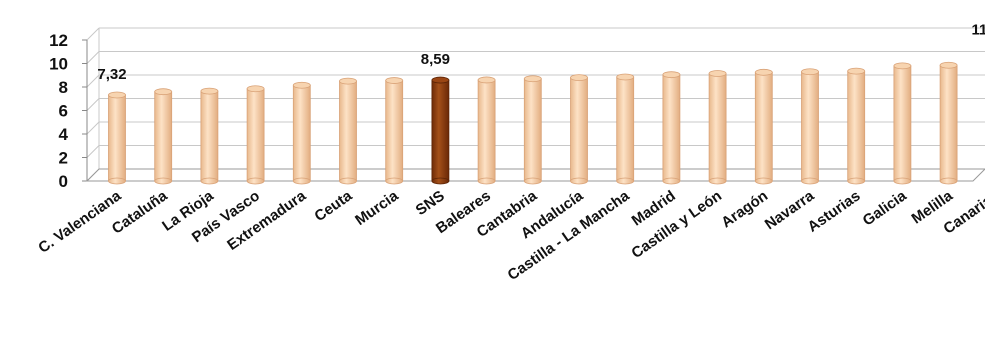  I want to click on x-tick-label: Murcia, so click(377, 208).